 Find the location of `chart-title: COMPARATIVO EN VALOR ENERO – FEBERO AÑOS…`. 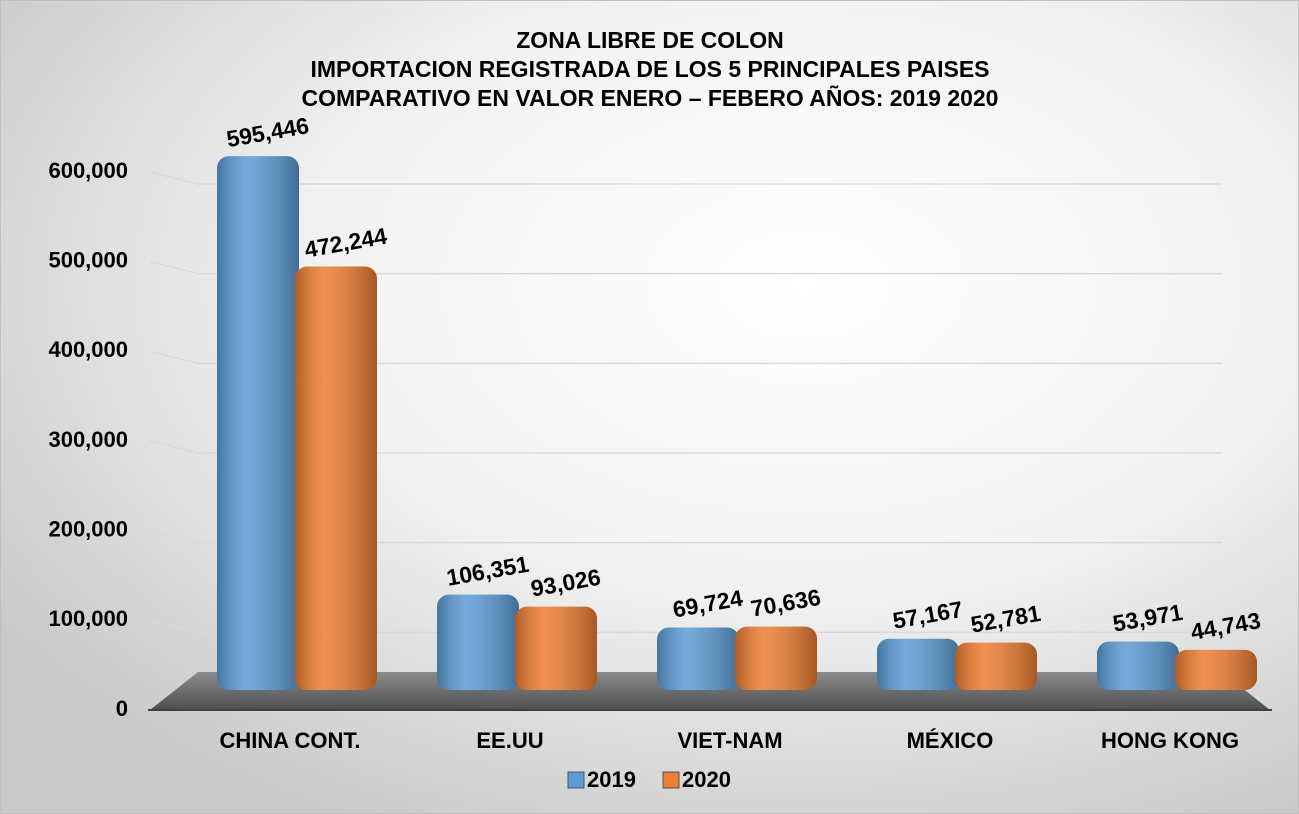

chart-title: COMPARATIVO EN VALOR ENERO – FEBERO AÑOS… is located at coordinates (650, 97).